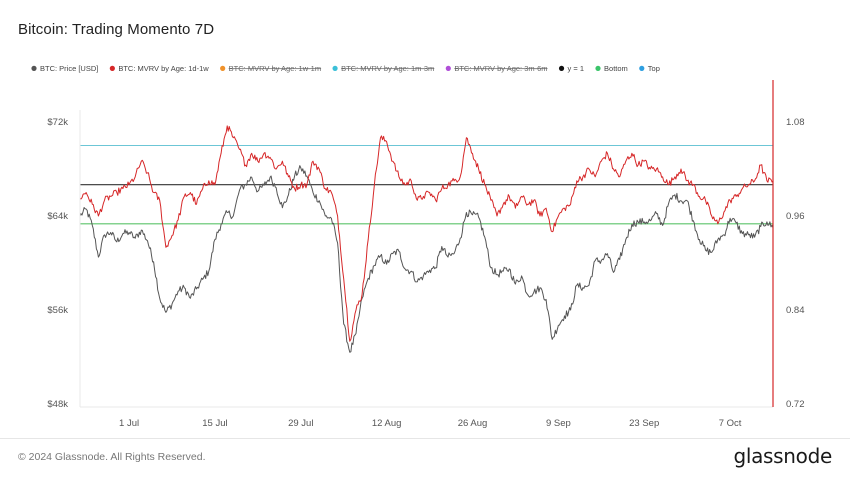  What do you see at coordinates (616, 68) in the screenshot?
I see `legend-label-6: Bottom` at bounding box center [616, 68].